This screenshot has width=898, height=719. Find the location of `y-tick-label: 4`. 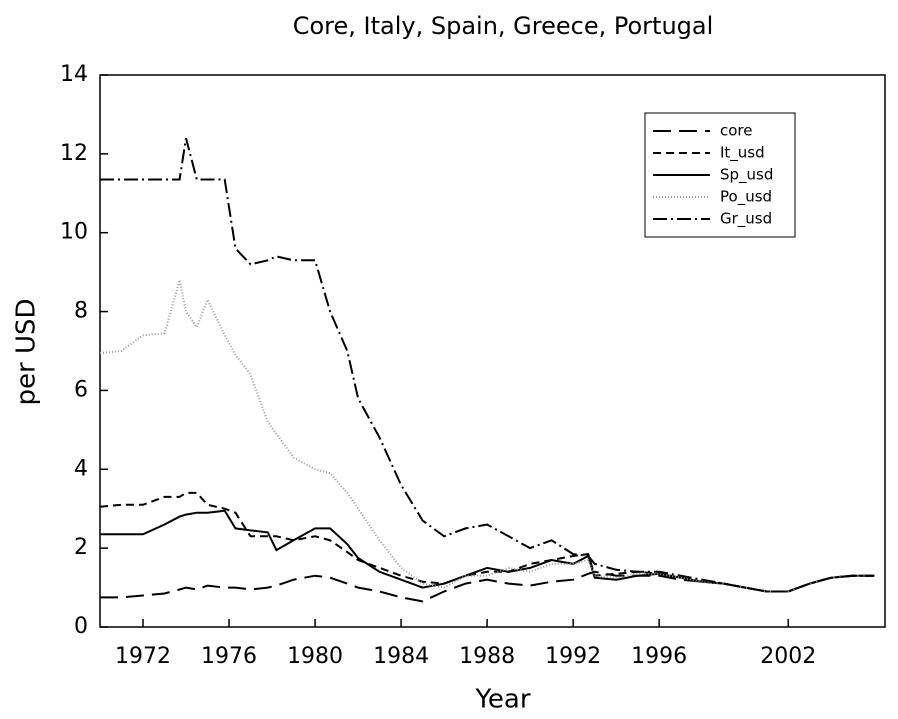

y-tick-label: 4 is located at coordinates (81, 468).